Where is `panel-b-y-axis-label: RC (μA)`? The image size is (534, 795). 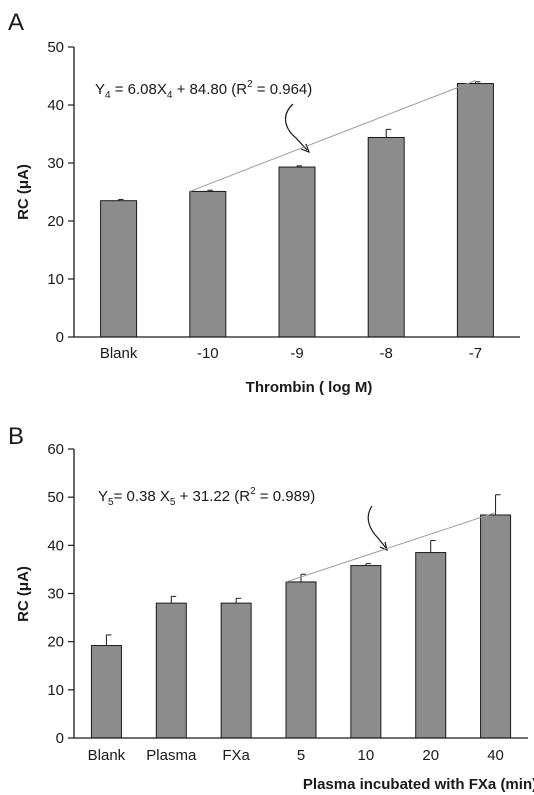
panel-b-y-axis-label: RC (μA) is located at coordinates (23, 594).